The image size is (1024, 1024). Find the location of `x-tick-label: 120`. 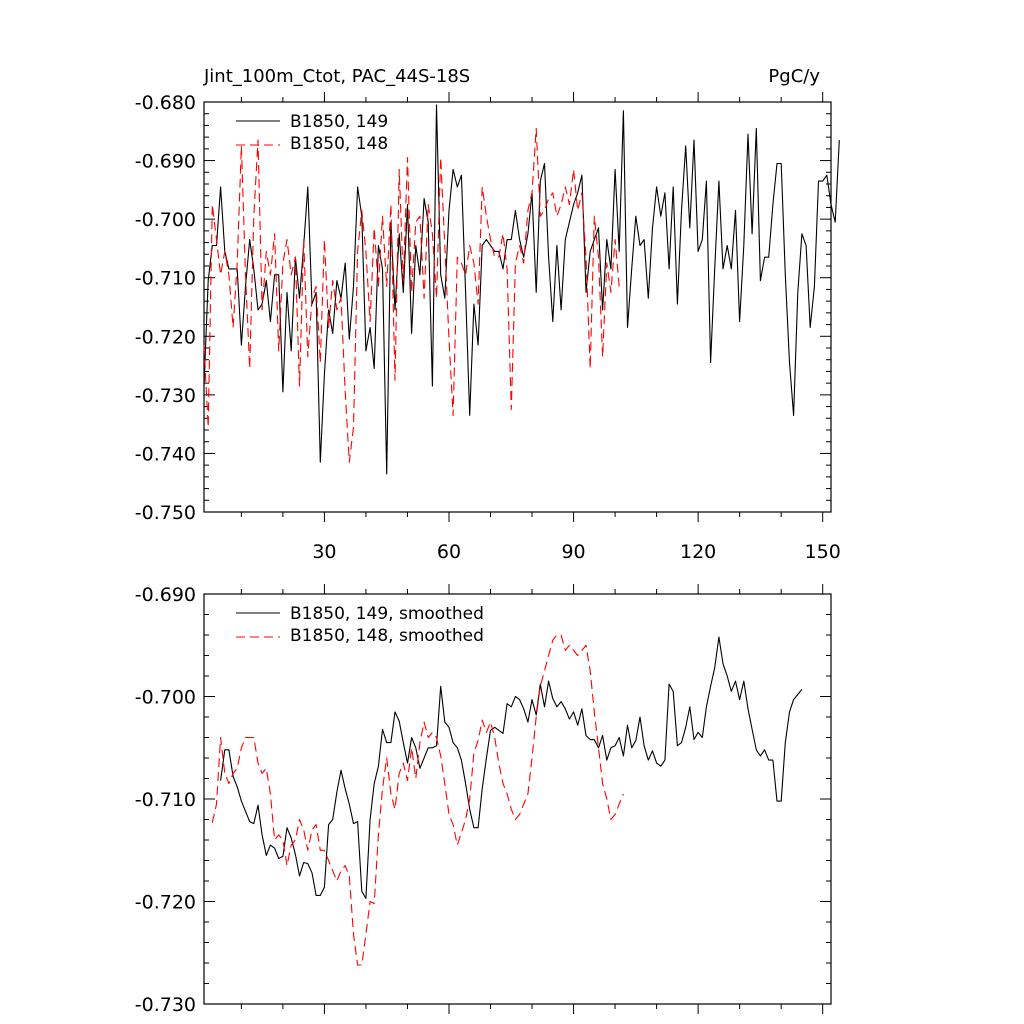

x-tick-label: 120 is located at coordinates (698, 552).